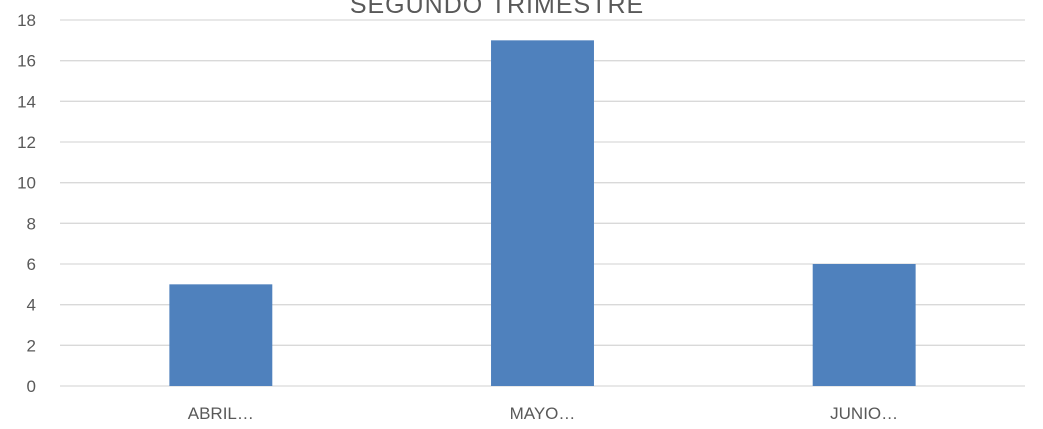 Image resolution: width=1043 pixels, height=429 pixels. I want to click on y-tick-label: 2, so click(31, 345).